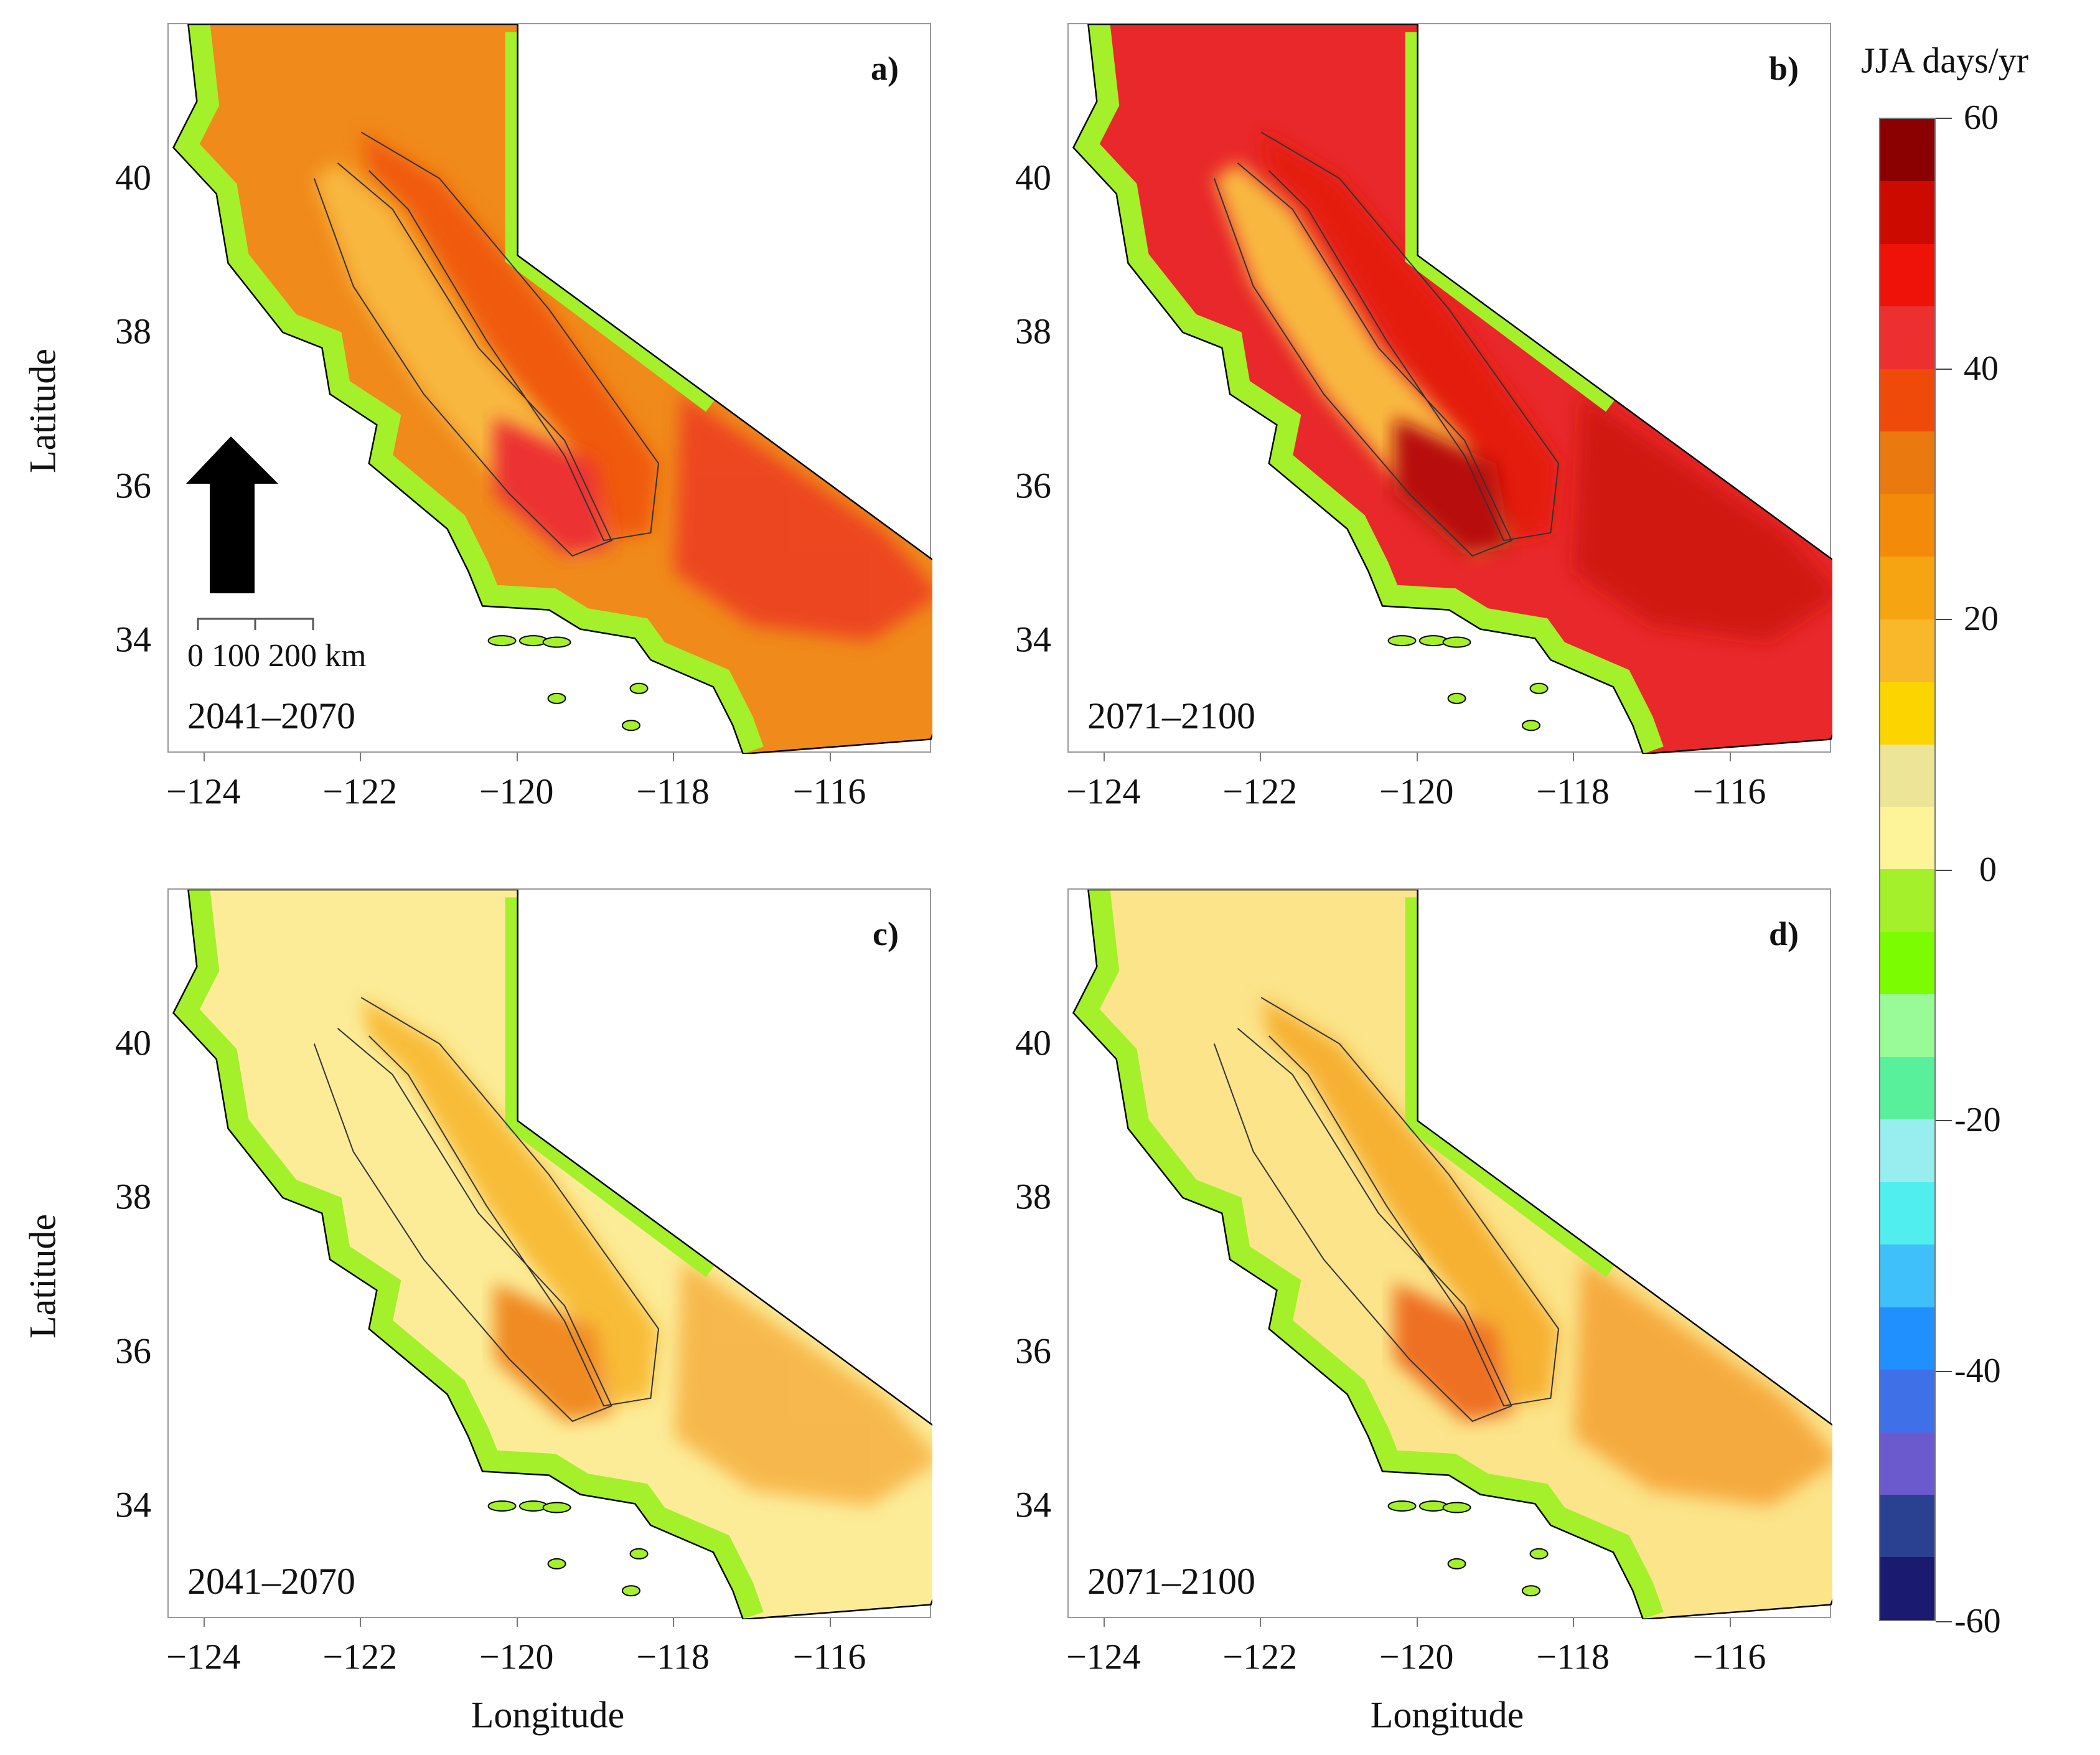 The height and width of the screenshot is (1755, 2100). Describe the element at coordinates (1907, 869) in the screenshot. I see `colorbar` at that location.